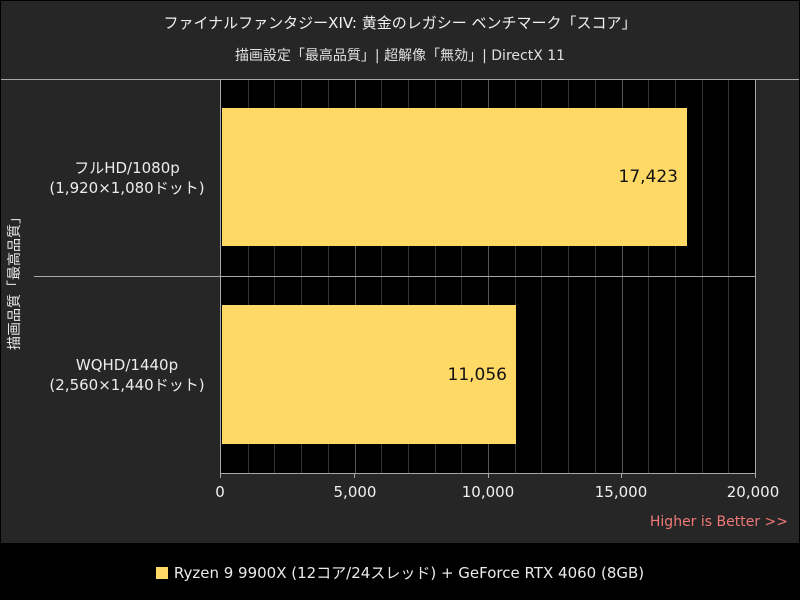 Image resolution: width=800 pixels, height=600 pixels. What do you see at coordinates (355, 492) in the screenshot?
I see `x-tick-label: 5,000` at bounding box center [355, 492].